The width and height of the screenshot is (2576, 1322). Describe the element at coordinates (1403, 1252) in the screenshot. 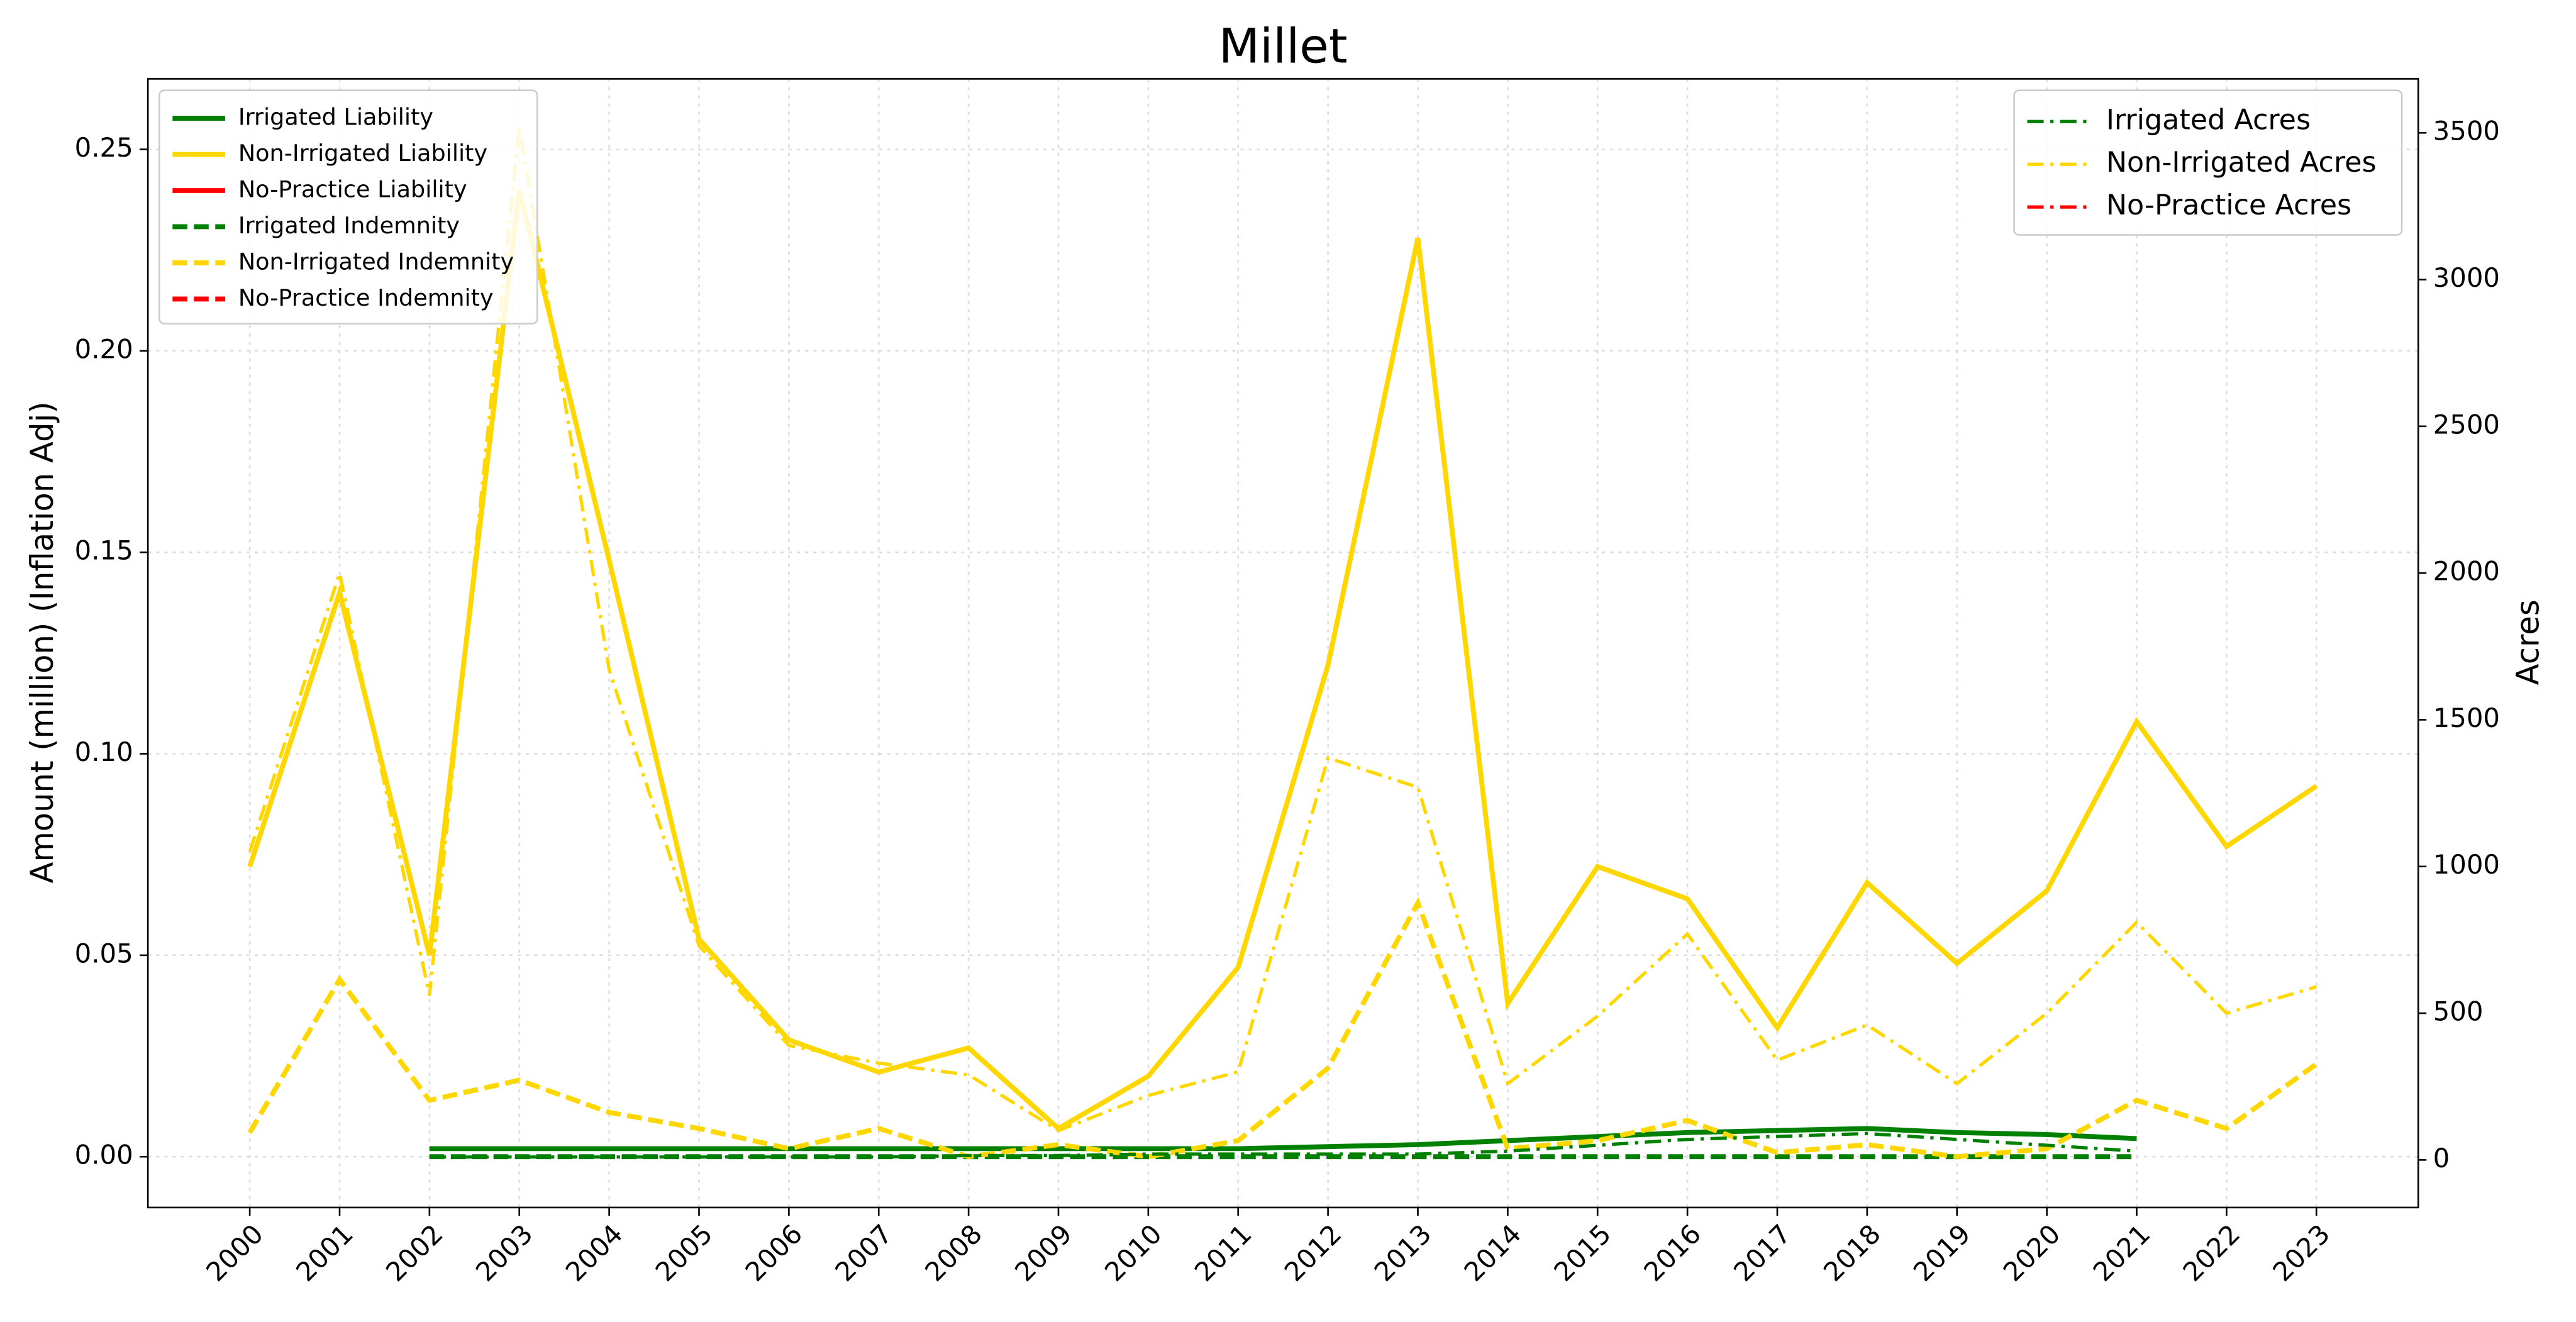

I see `x-tick-label: 2013` at that location.